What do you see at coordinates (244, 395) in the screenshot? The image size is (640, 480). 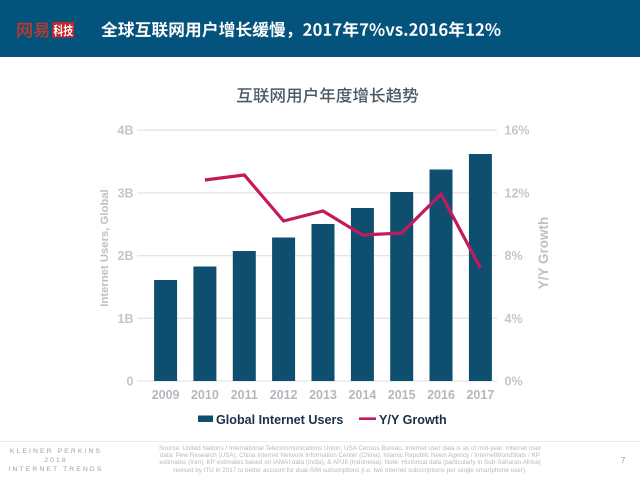 I see `svg-text: 2011` at bounding box center [244, 395].